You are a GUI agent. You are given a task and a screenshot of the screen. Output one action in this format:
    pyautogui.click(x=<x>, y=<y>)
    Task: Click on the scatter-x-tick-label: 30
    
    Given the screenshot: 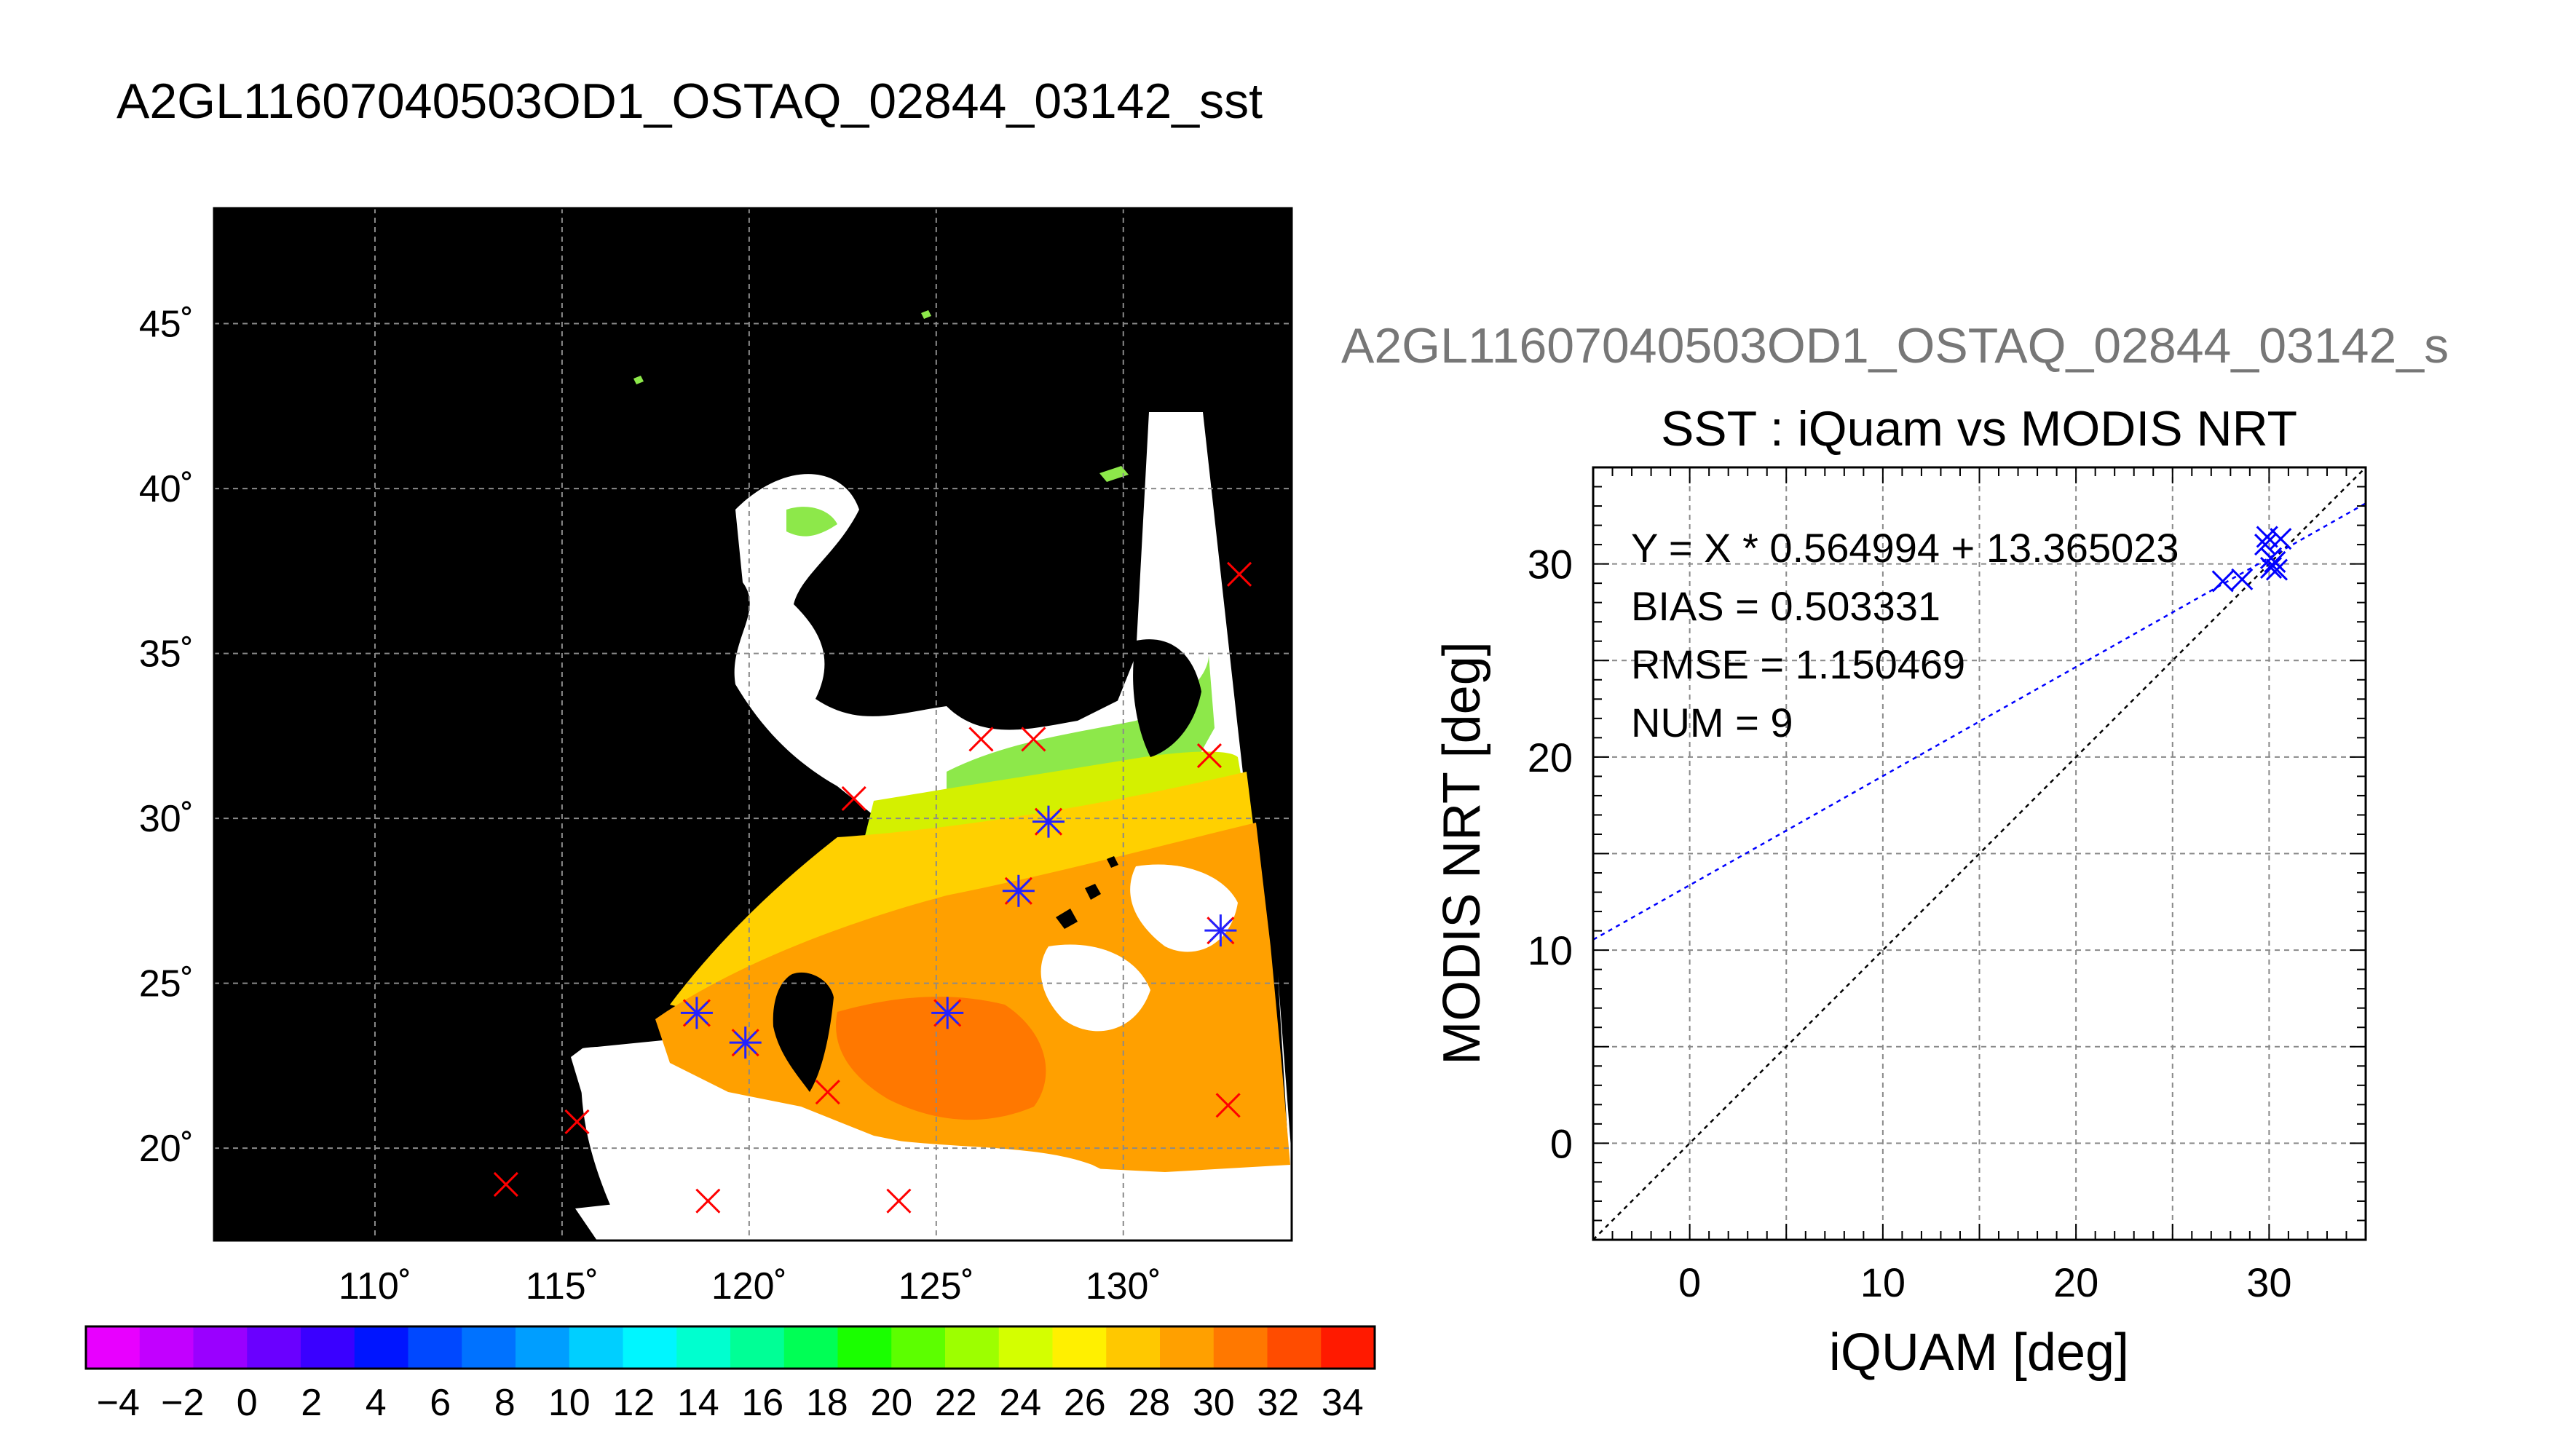 What is the action you would take?
    pyautogui.click(x=2268, y=1282)
    